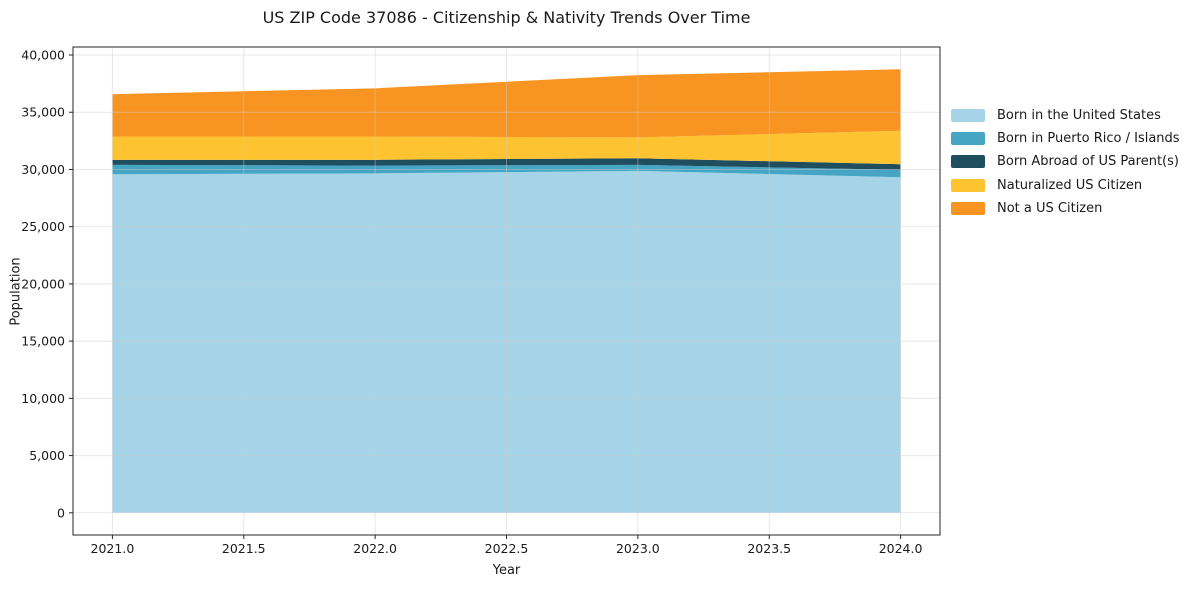 This screenshot has width=1189, height=590. I want to click on legend-item: Not a US Citizen, so click(1065, 208).